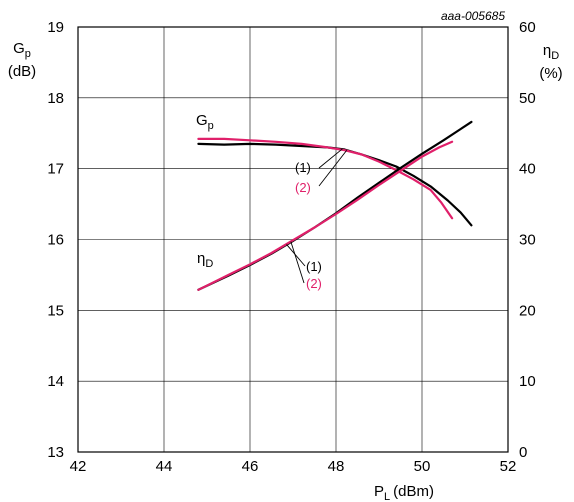 Image resolution: width=574 pixels, height=502 pixels. Describe the element at coordinates (379, 491) in the screenshot. I see `x-label-main: P` at that location.